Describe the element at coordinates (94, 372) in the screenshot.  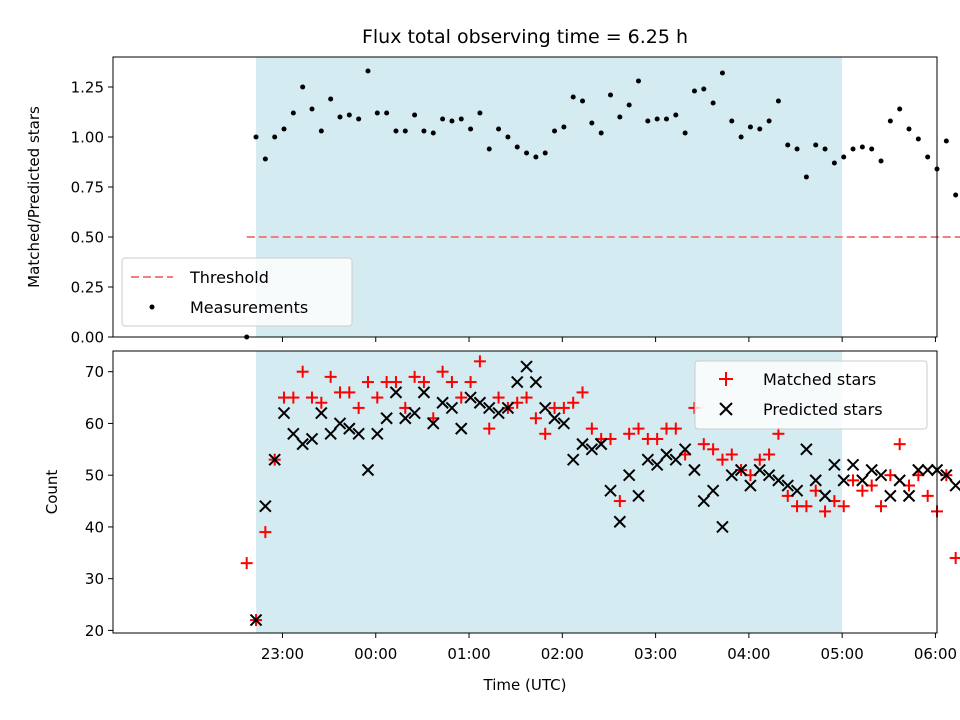
I see `bottom-ytick-label: 70` at that location.